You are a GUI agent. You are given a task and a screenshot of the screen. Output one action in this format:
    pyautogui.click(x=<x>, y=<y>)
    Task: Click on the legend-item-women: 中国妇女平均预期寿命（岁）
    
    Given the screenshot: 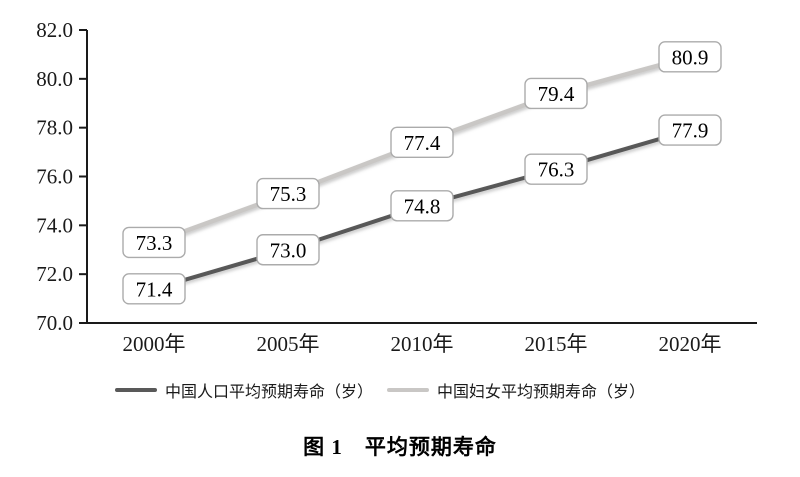 What is the action you would take?
    pyautogui.click(x=516, y=390)
    